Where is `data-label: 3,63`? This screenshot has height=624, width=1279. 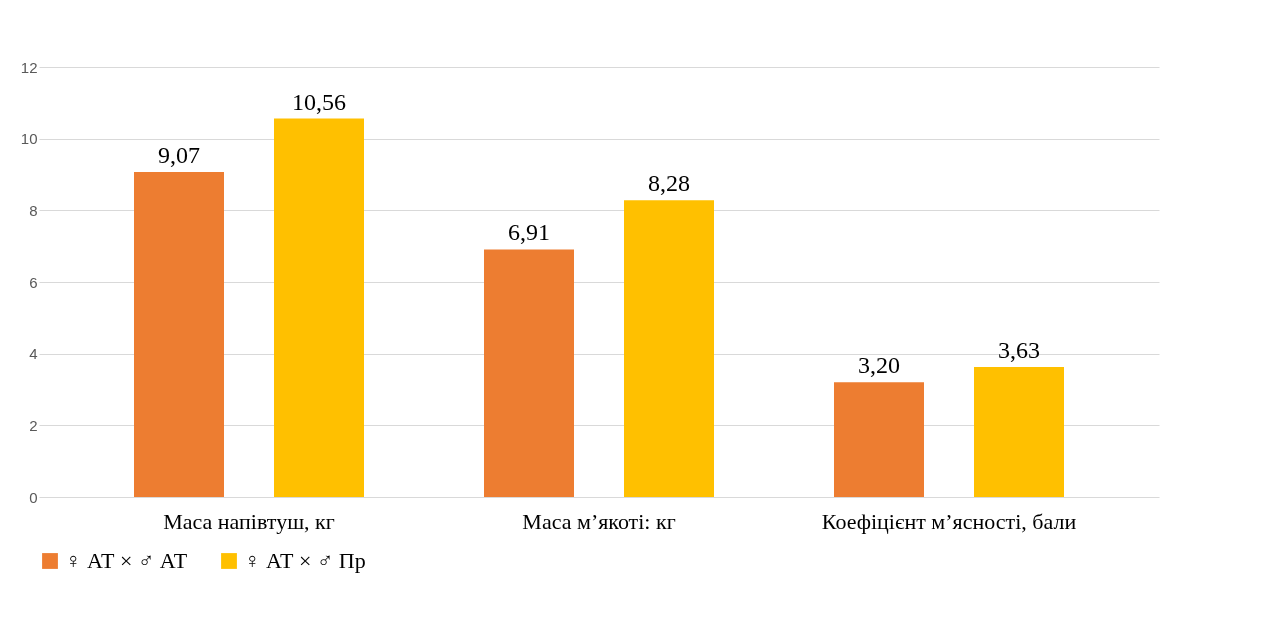
data-label: 3,63 is located at coordinates (1019, 349).